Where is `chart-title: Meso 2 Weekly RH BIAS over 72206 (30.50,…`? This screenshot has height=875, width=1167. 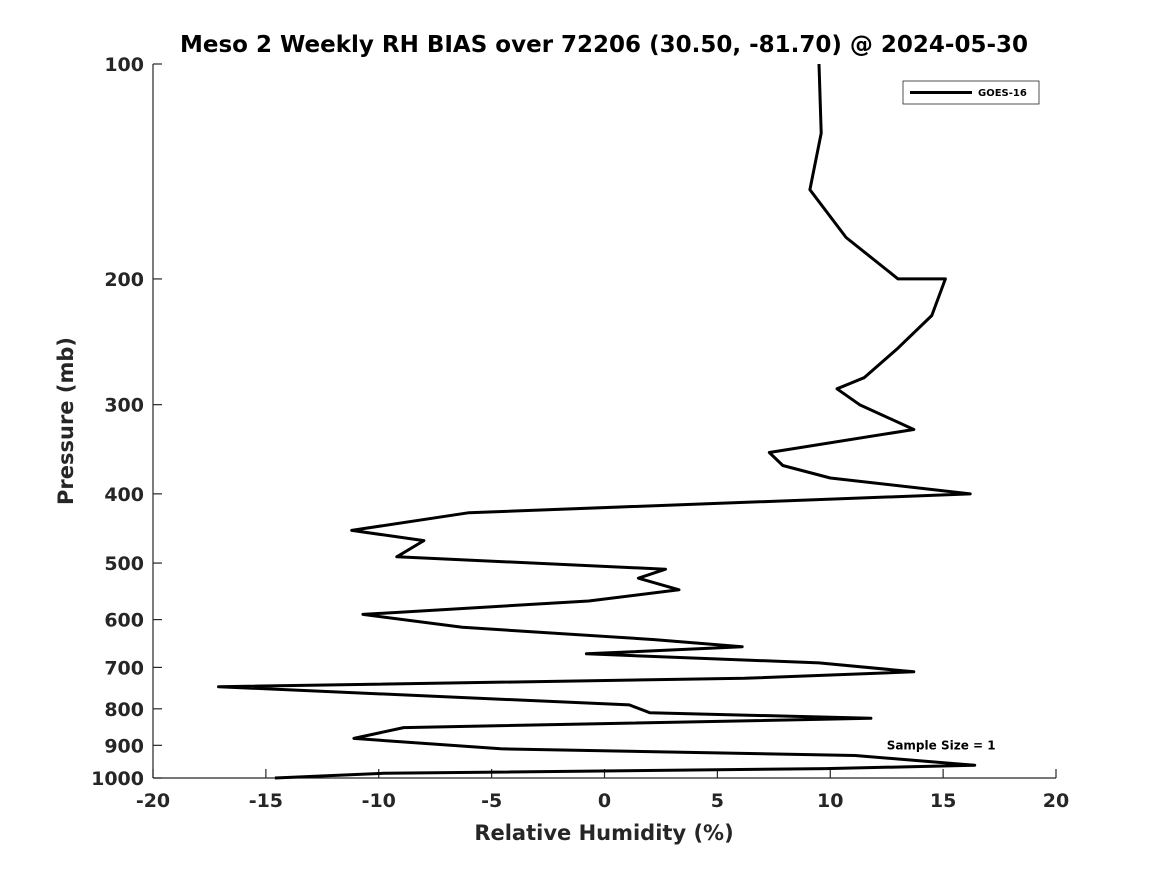 chart-title: Meso 2 Weekly RH BIAS over 72206 (30.50,… is located at coordinates (604, 45).